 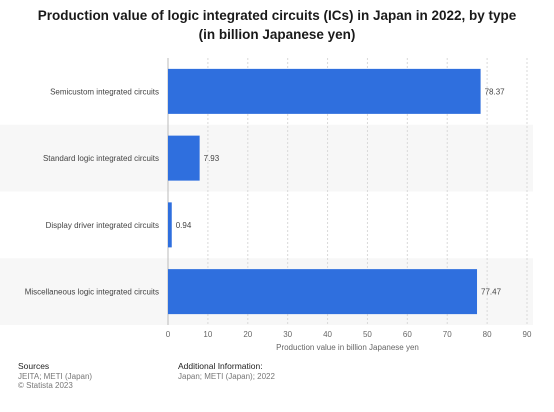 What do you see at coordinates (527, 334) in the screenshot?
I see `x-tick-label: 90` at bounding box center [527, 334].